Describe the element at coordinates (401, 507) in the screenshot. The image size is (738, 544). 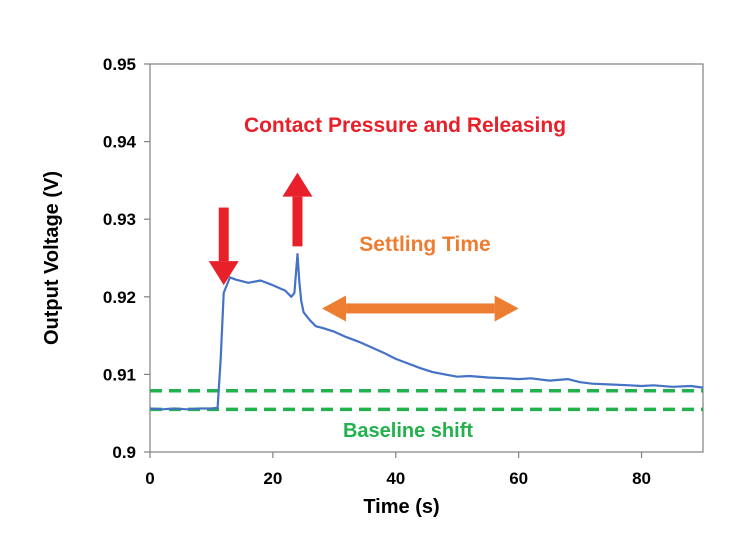
I see `x-axis-label: Time (s)` at that location.